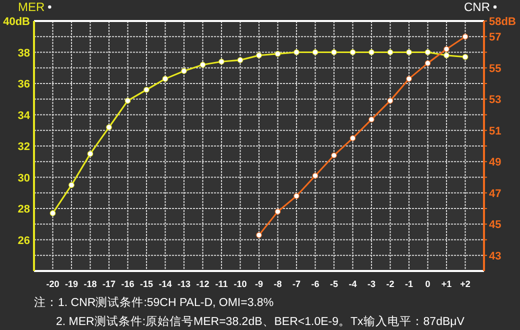  What do you see at coordinates (390, 284) in the screenshot?
I see `x-tick-label: -2` at bounding box center [390, 284].